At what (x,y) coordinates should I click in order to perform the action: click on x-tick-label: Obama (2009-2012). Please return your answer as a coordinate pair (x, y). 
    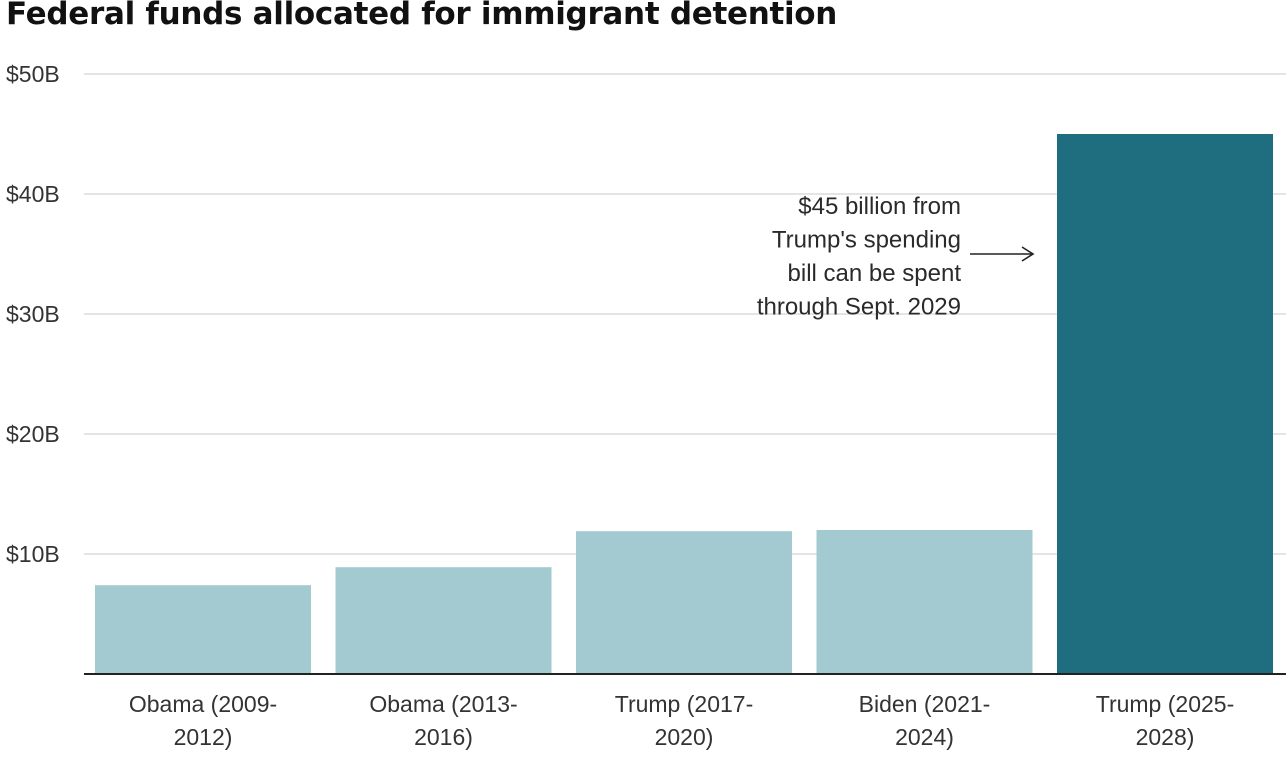
    Looking at the image, I should click on (203, 720).